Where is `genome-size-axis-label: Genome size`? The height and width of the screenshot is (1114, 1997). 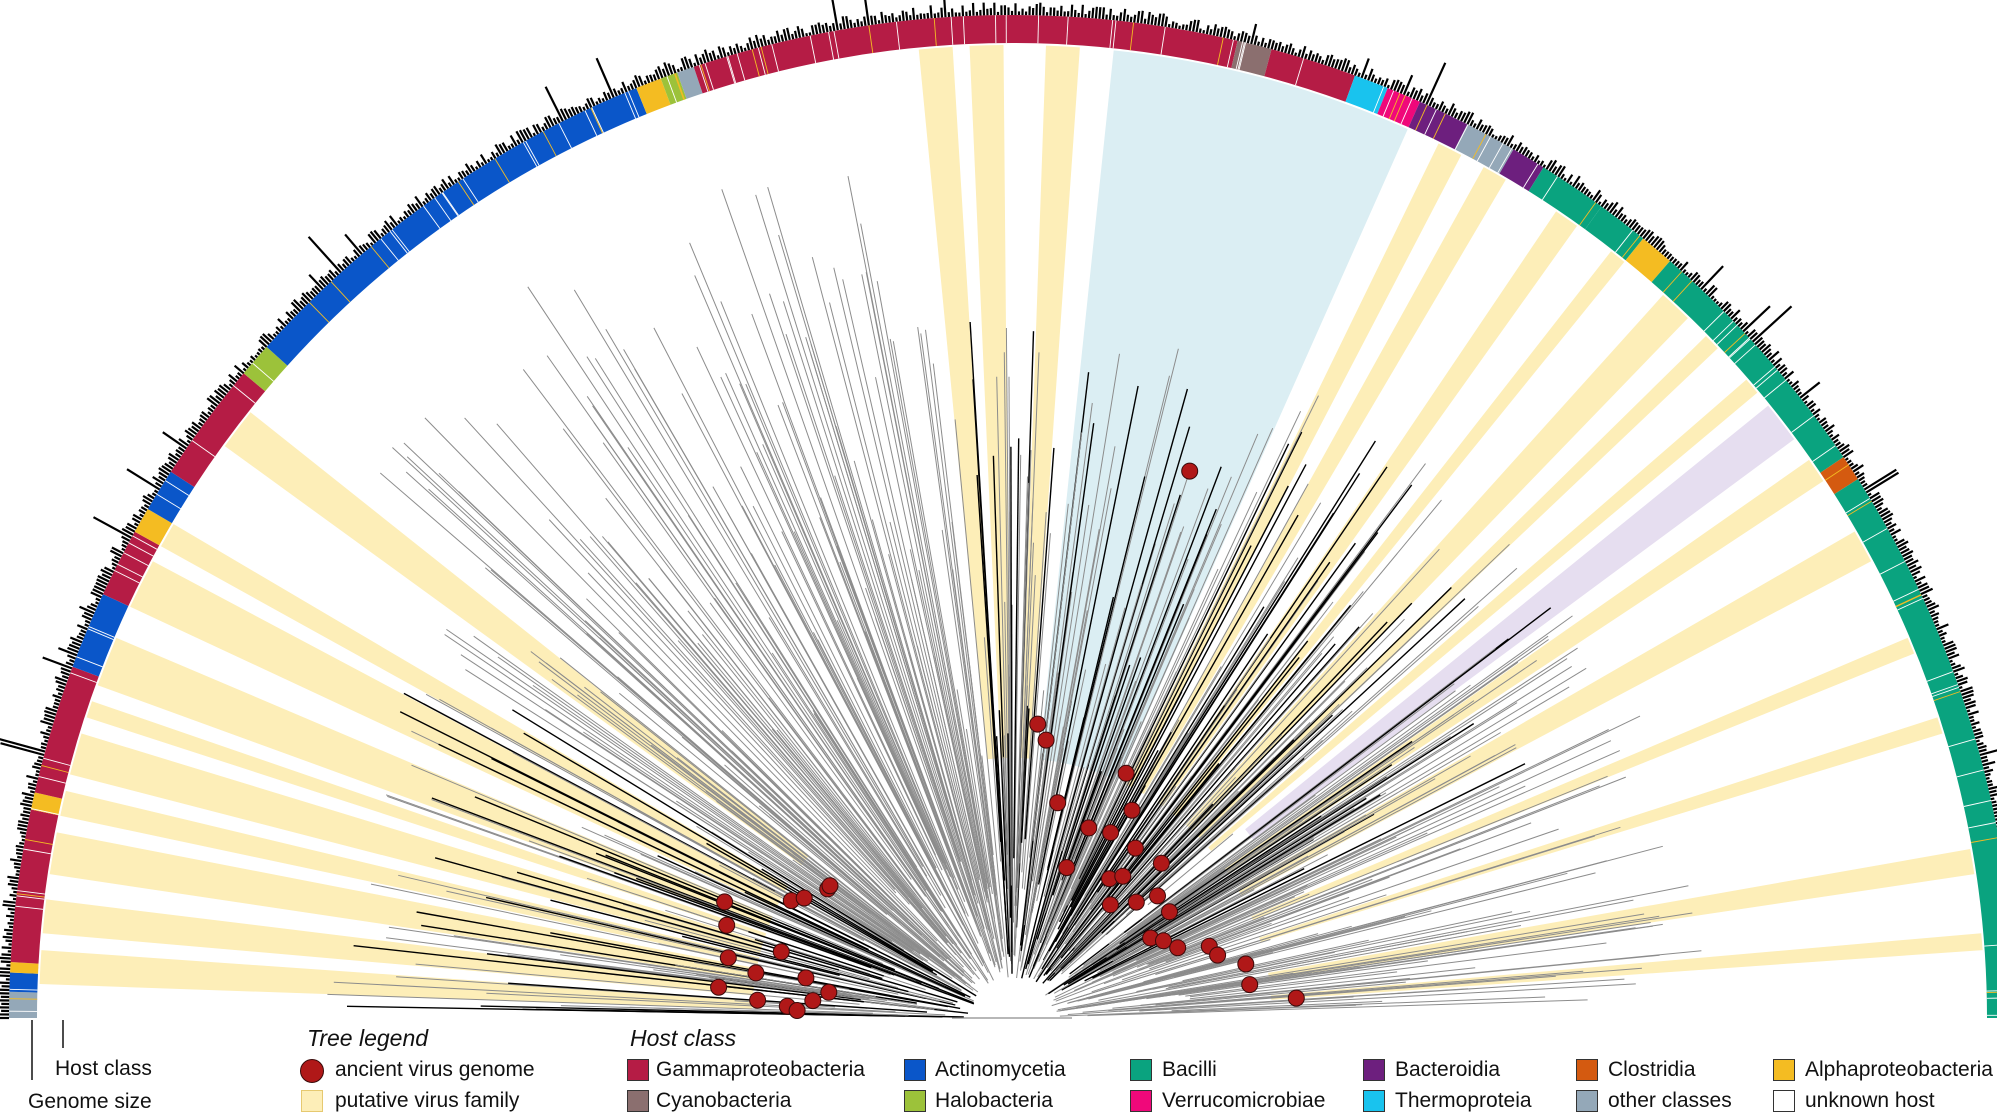
genome-size-axis-label: Genome size is located at coordinates (90, 1102).